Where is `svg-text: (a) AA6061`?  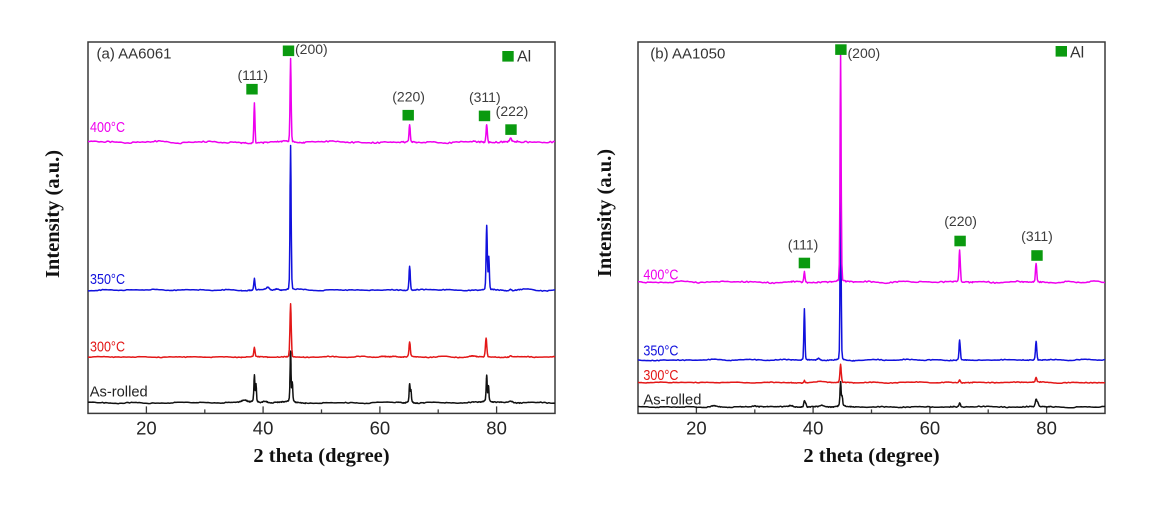 svg-text: (a) AA6061 is located at coordinates (134, 53).